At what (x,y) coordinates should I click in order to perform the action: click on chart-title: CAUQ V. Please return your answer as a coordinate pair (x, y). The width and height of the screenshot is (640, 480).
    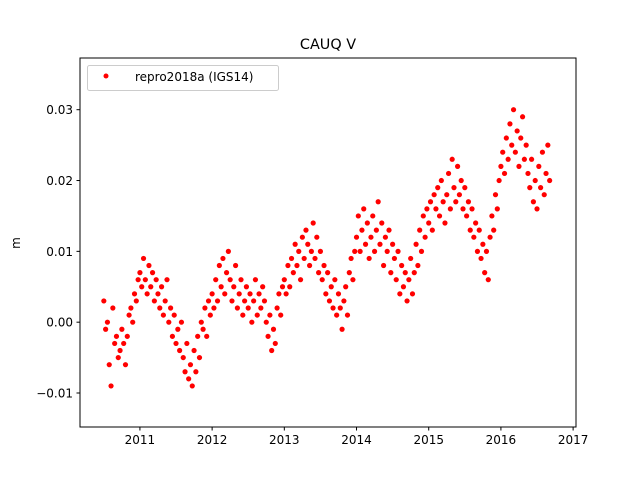
    Looking at the image, I should click on (328, 45).